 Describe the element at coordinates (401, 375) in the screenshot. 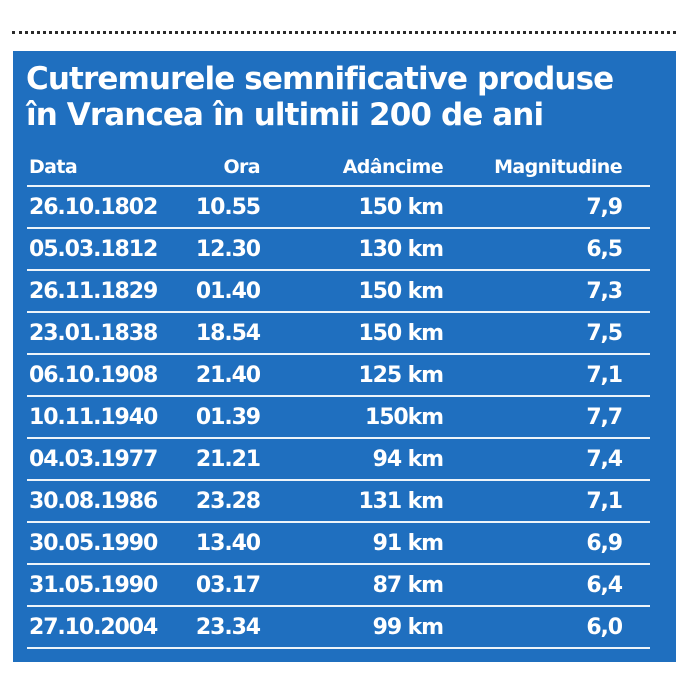

I see `cell-depth: 125 km` at that location.